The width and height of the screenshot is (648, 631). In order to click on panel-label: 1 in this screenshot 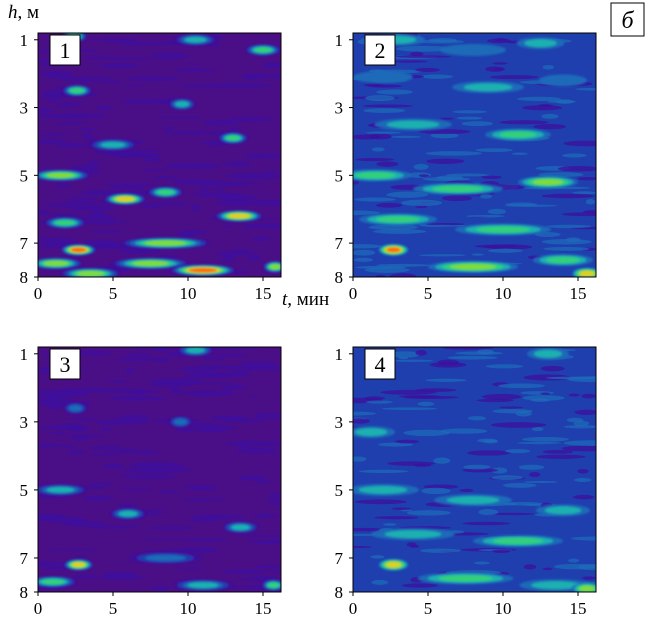, I will do `click(65, 50)`.